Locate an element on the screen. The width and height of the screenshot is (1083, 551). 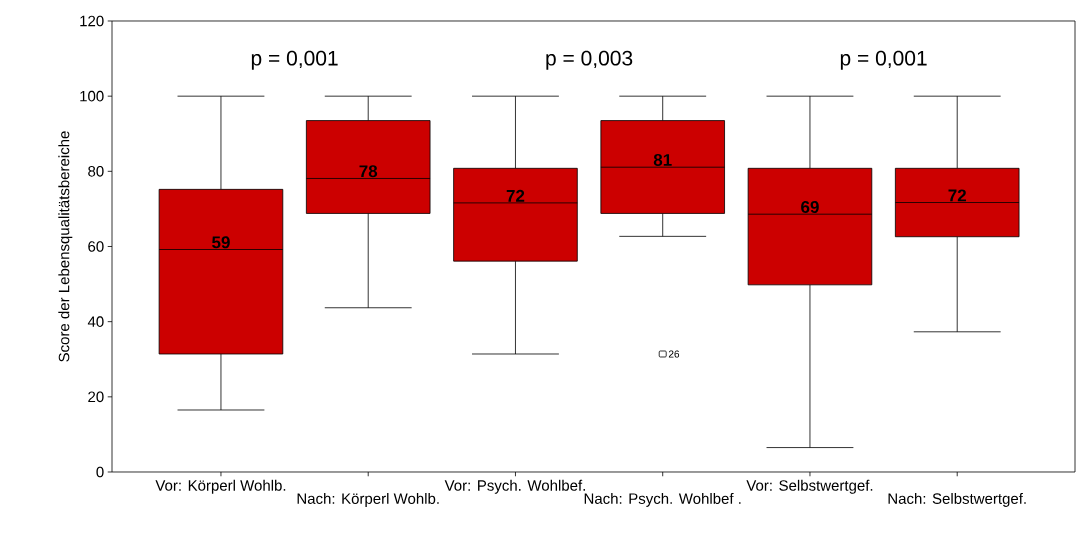
x-tick-label: Nach: Körperl Wohlb. is located at coordinates (368, 499).